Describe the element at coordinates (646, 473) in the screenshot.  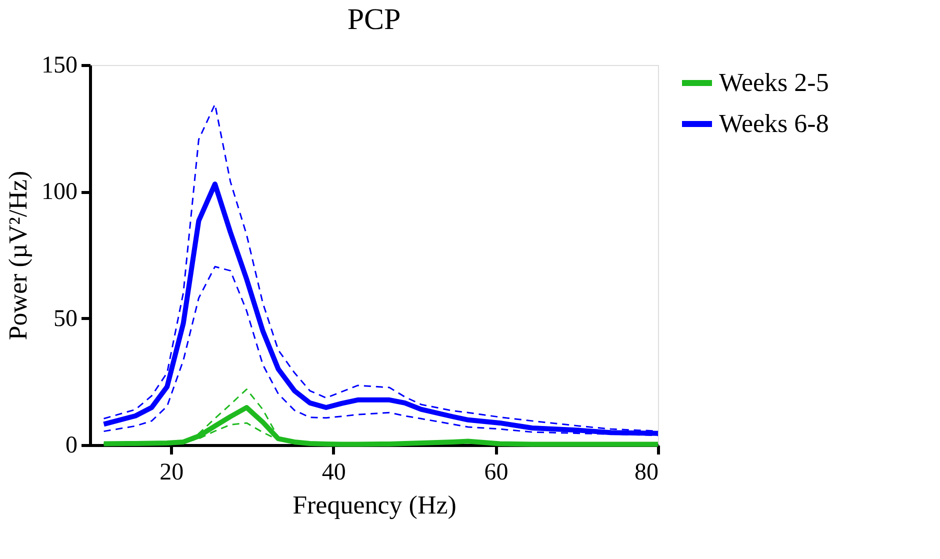
I see `x-tick-label: 80` at that location.